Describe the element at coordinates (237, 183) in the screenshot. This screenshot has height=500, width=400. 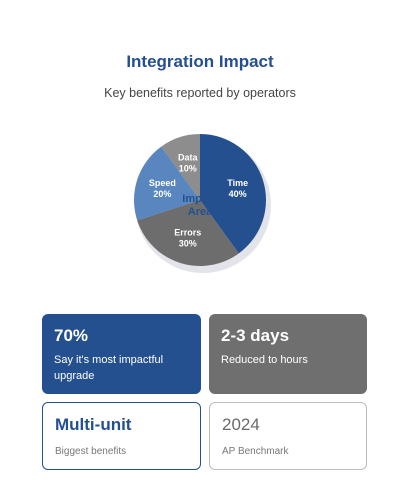
I see `slice-label: Time` at that location.